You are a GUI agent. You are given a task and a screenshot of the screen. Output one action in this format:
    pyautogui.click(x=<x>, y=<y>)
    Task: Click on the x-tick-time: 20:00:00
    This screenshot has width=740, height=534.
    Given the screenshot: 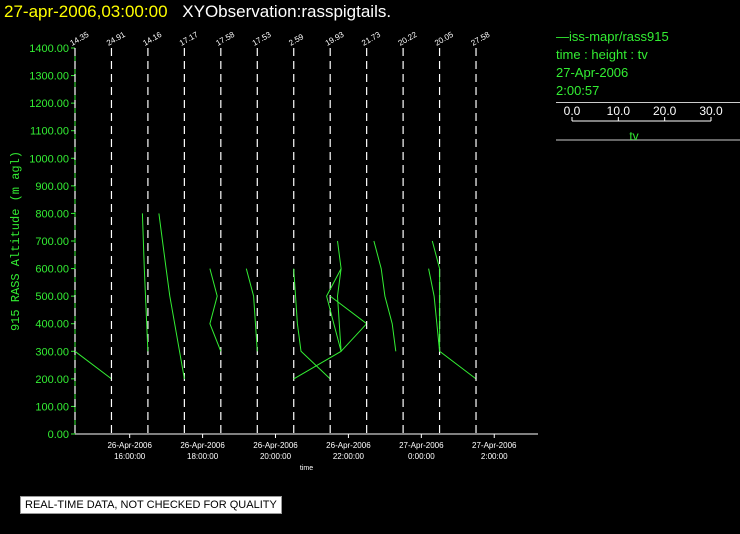 What is the action you would take?
    pyautogui.click(x=276, y=456)
    